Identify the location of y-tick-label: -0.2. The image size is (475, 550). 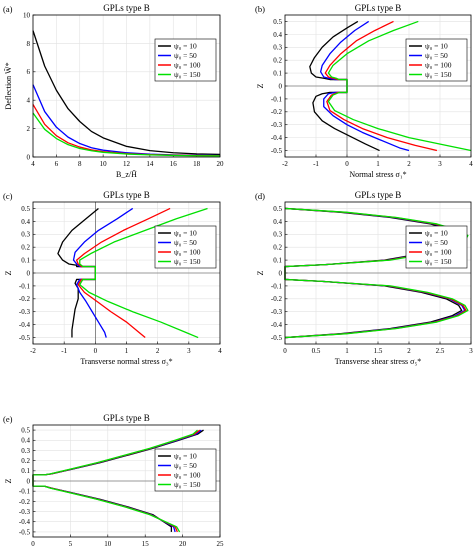
(277, 299).